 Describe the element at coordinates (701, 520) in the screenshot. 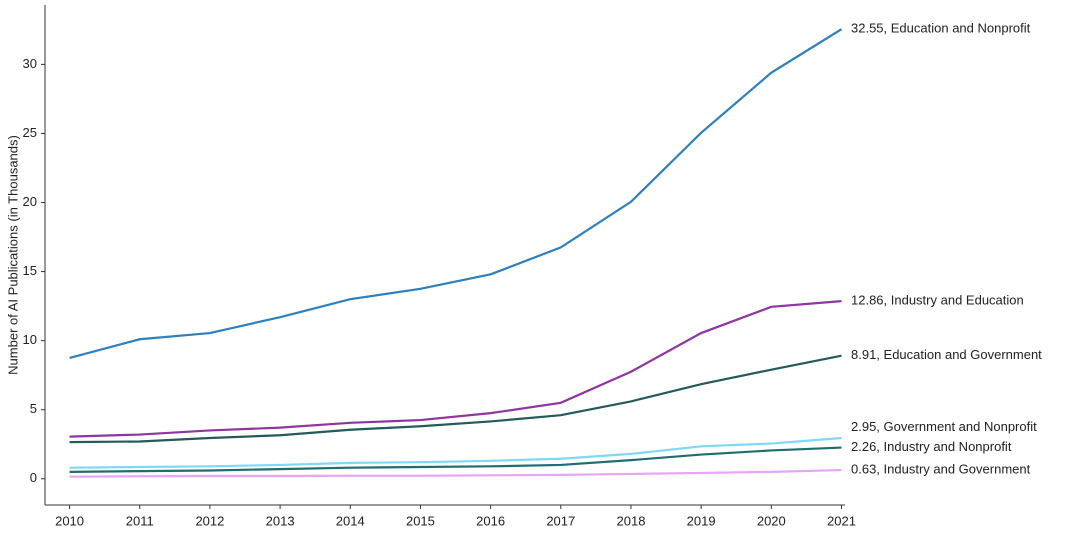

I see `x-tick-label: 2019` at that location.